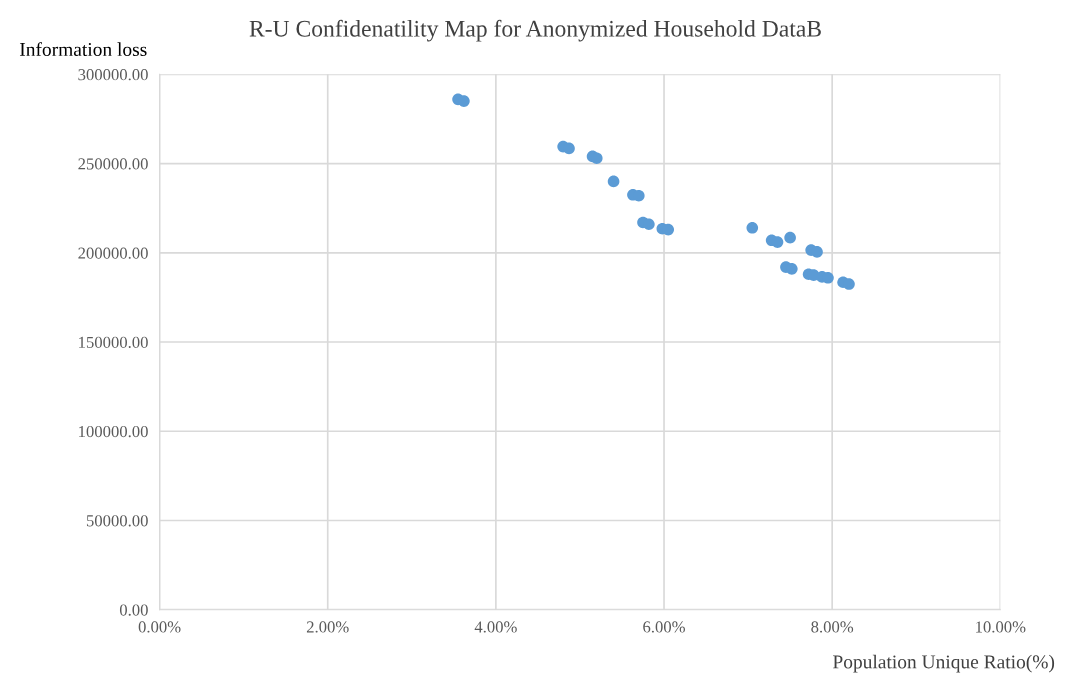 This screenshot has height=682, width=1071. Describe the element at coordinates (535, 30) in the screenshot. I see `chart-title: R-U Confidenatility Map for Anonymized Household DataB` at that location.